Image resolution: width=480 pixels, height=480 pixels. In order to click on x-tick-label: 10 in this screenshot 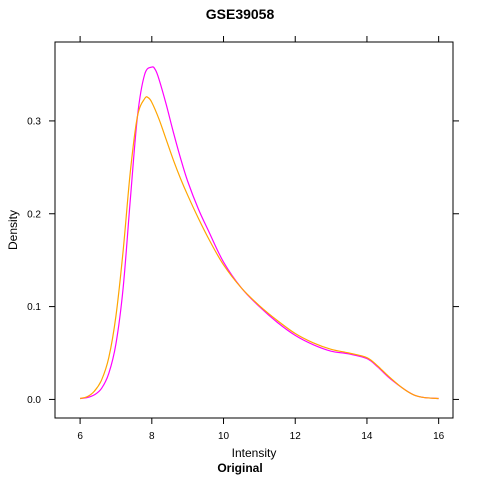, I will do `click(224, 436)`.